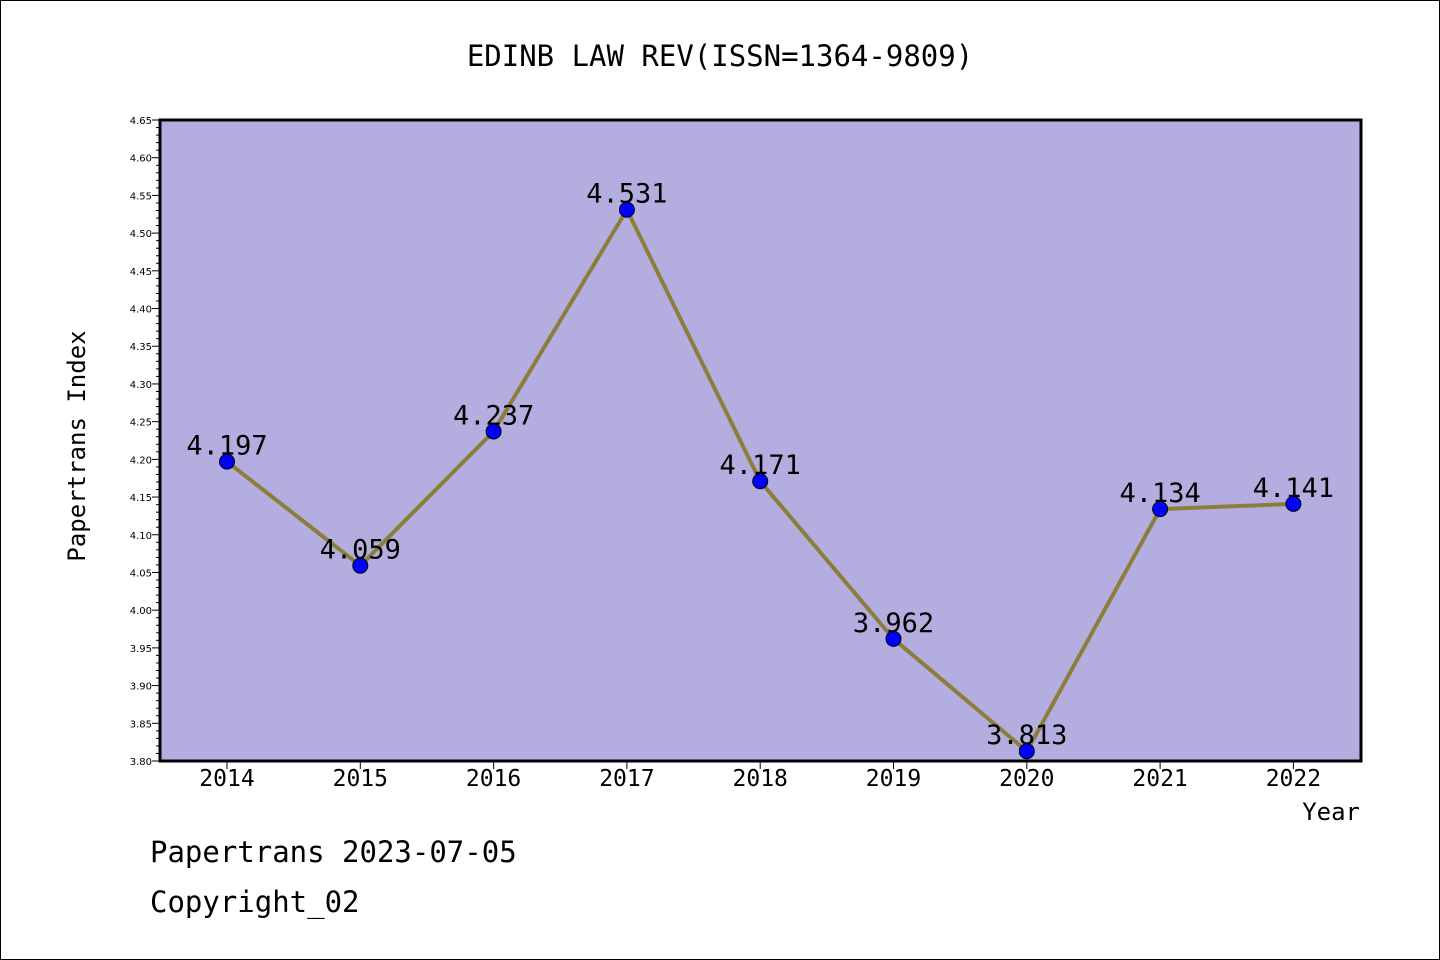 This screenshot has height=960, width=1440. I want to click on chart-title: EDINB LAW REV(ISSN=1364-9809), so click(720, 56).